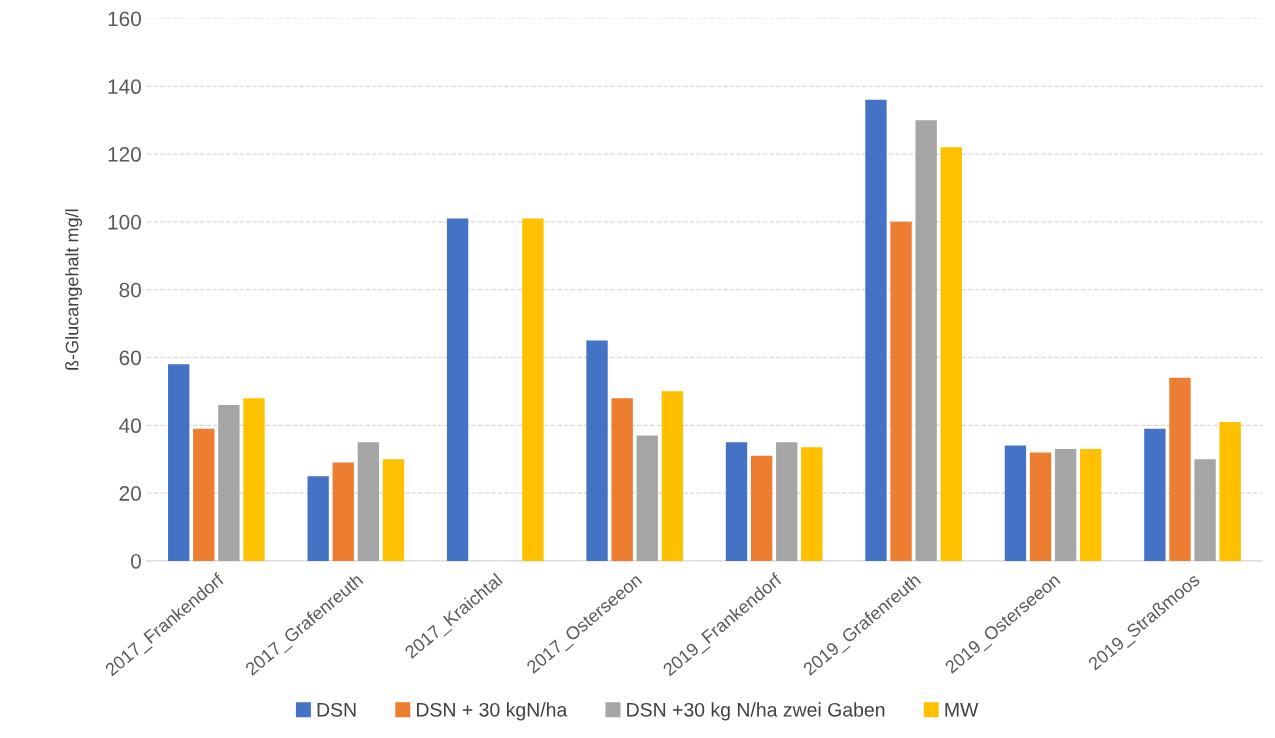 The width and height of the screenshot is (1275, 738). I want to click on y-tick-label: 20, so click(130, 493).